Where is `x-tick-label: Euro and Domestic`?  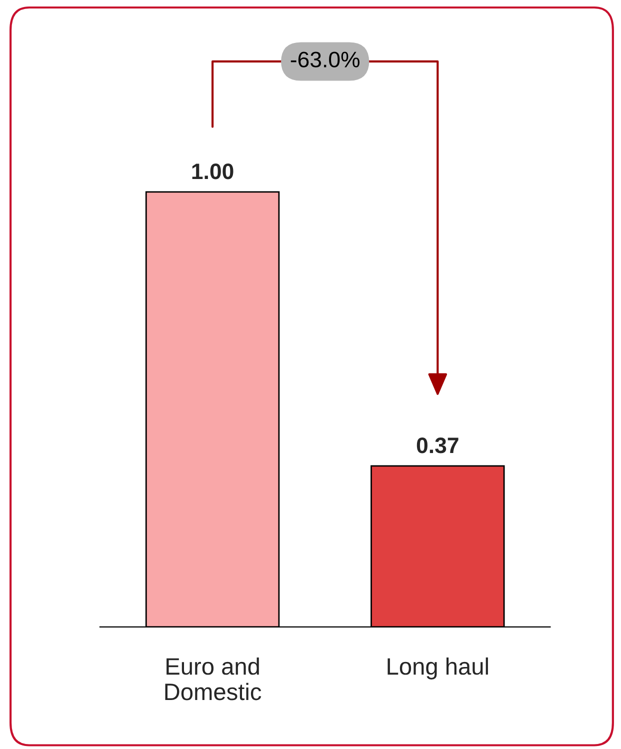 x-tick-label: Euro and Domestic is located at coordinates (213, 678).